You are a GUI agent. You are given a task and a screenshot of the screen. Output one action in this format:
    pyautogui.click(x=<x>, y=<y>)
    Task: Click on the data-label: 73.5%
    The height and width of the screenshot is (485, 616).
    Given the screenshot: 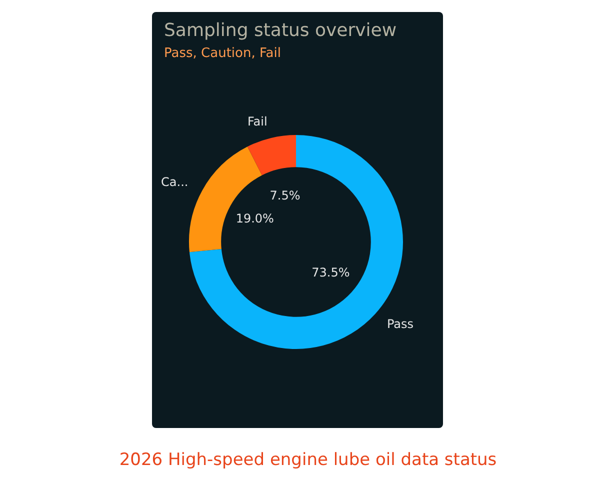 What is the action you would take?
    pyautogui.click(x=331, y=273)
    